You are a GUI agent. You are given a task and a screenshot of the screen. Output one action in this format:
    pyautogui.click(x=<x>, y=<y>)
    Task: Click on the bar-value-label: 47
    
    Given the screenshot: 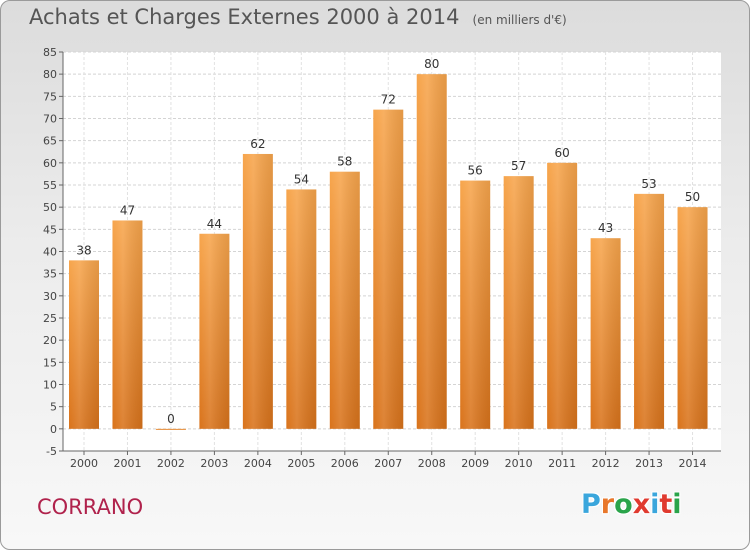 What is the action you would take?
    pyautogui.click(x=127, y=210)
    